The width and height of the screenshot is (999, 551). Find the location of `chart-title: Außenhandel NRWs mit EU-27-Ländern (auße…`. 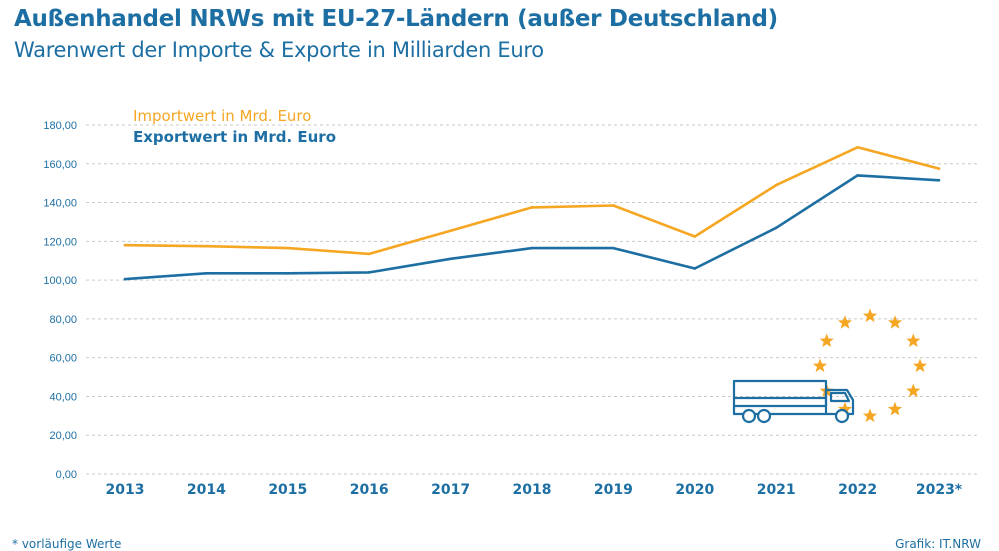

chart-title: Außenhandel NRWs mit EU-27-Ländern (auße… is located at coordinates (396, 19).